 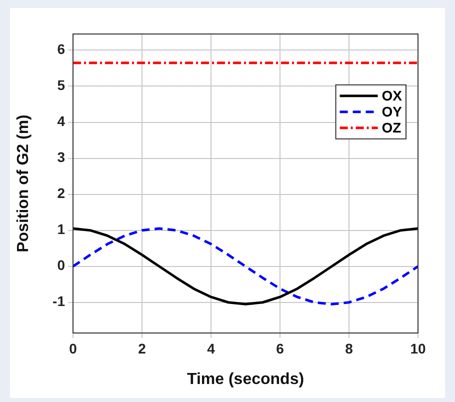 What do you see at coordinates (392, 128) in the screenshot?
I see `legend-label: OZ` at bounding box center [392, 128].